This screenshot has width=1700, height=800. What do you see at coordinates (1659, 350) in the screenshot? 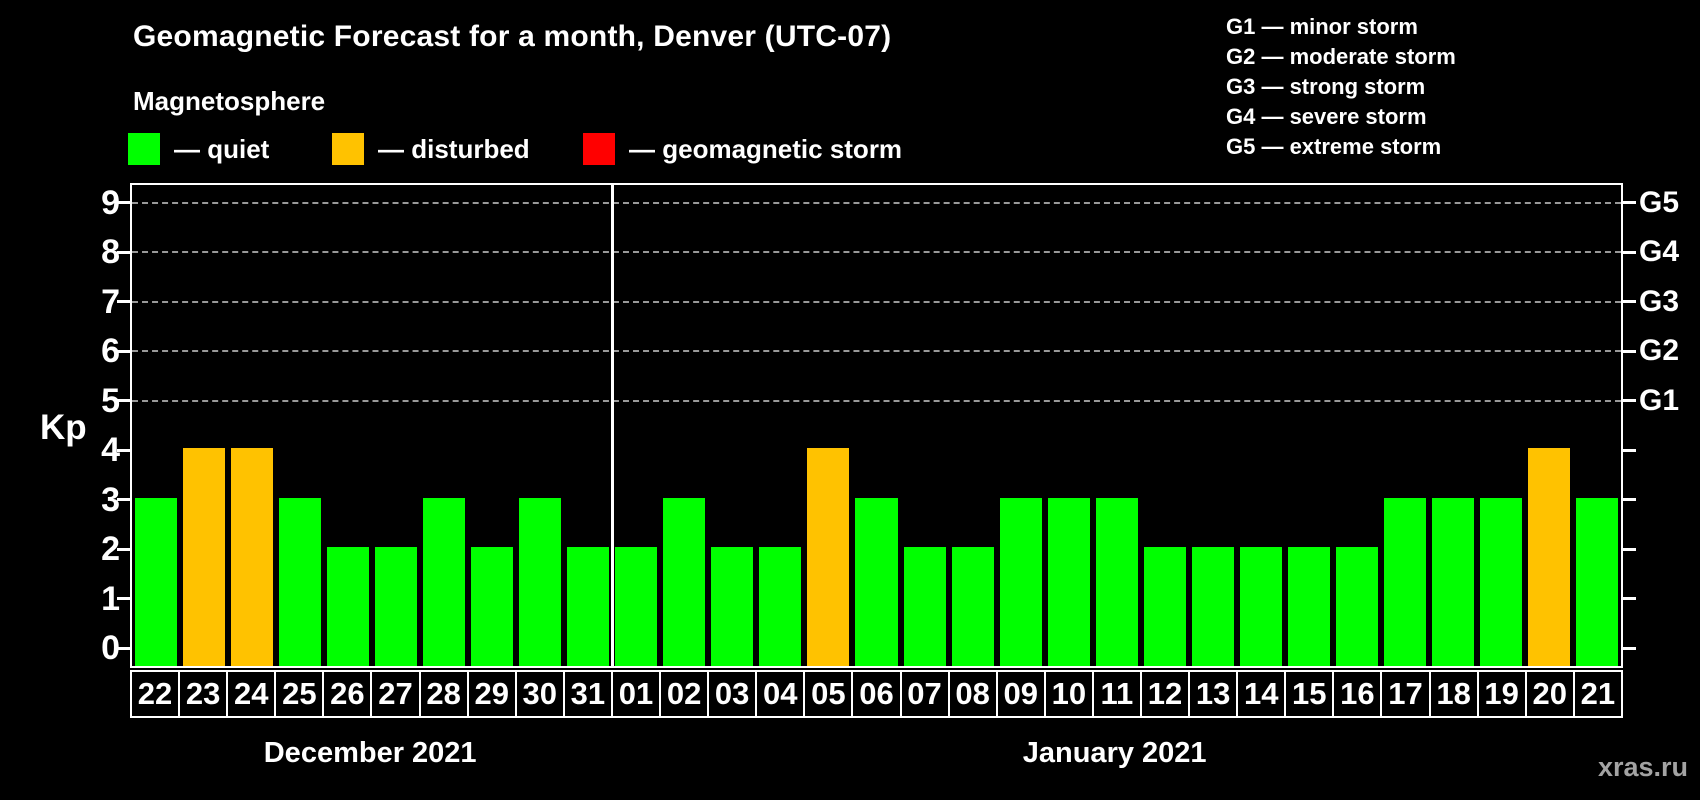
I see `right-axis-label-g2: G2` at bounding box center [1659, 350].